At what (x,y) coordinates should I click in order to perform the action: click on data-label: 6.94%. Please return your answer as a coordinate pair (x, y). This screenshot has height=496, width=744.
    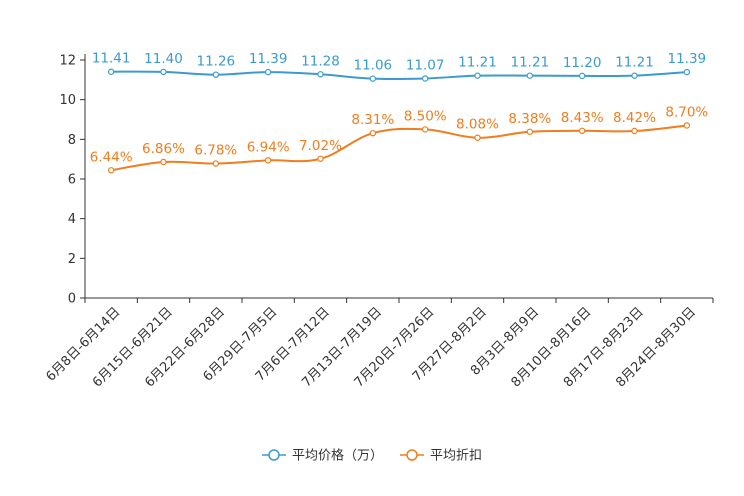
    Looking at the image, I should click on (268, 147).